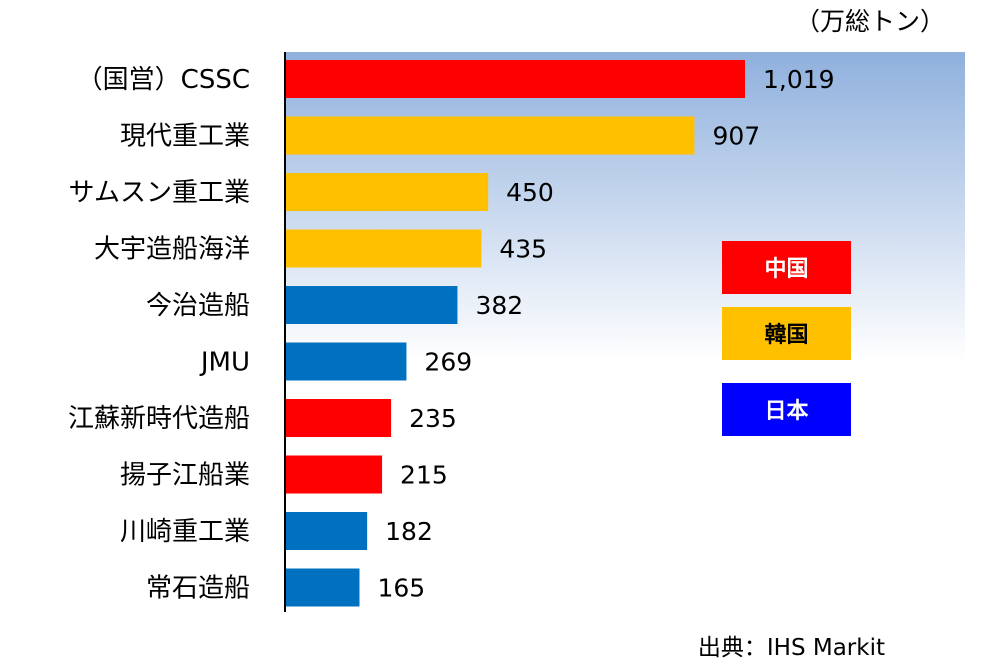  What do you see at coordinates (224, 363) in the screenshot?
I see `category-label: JMU` at bounding box center [224, 363].